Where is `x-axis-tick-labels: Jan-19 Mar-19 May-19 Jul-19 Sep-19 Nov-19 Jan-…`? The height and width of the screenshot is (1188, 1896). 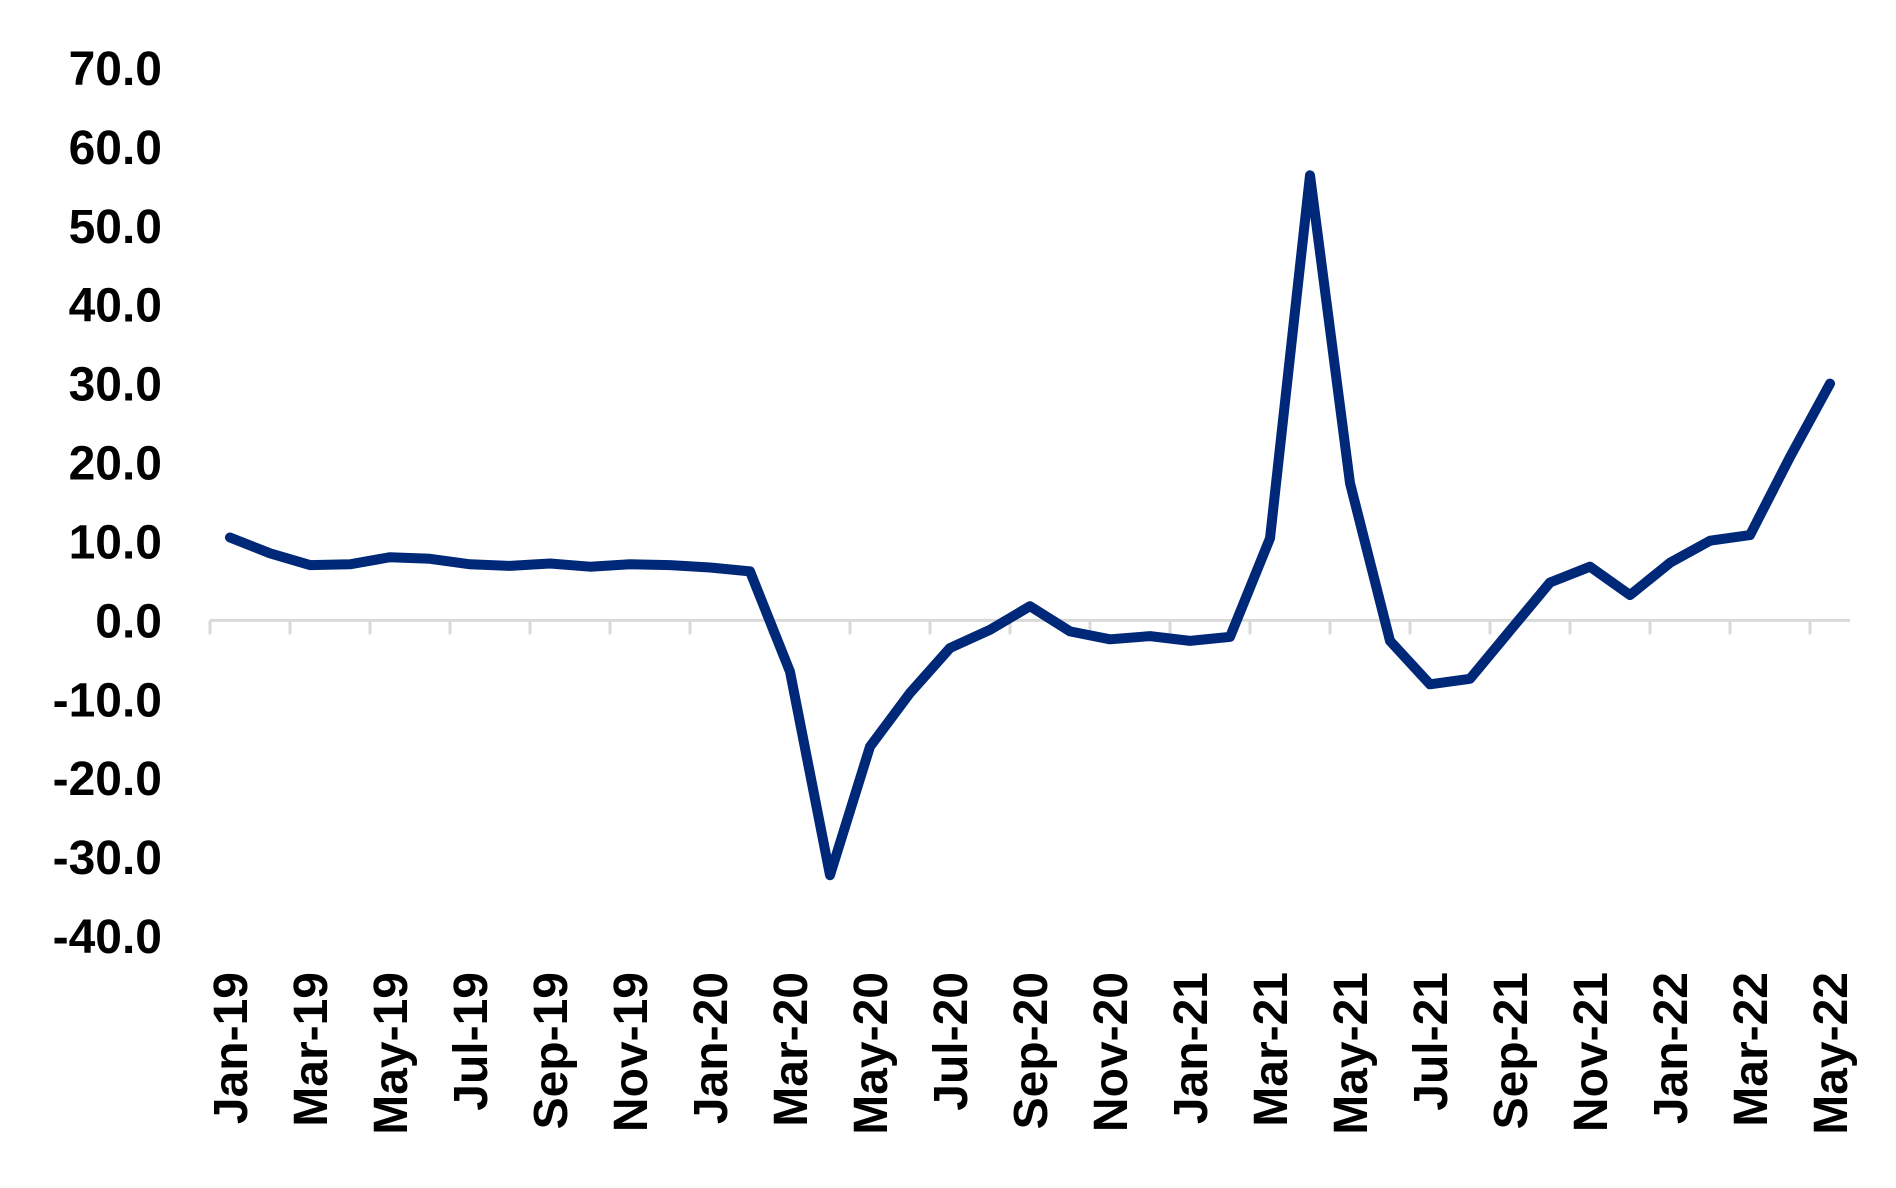 x-axis-tick-labels: Jan-19 Mar-19 May-19 Jul-19 Sep-19 Nov-19 Jan-… is located at coordinates (1031, 1053).